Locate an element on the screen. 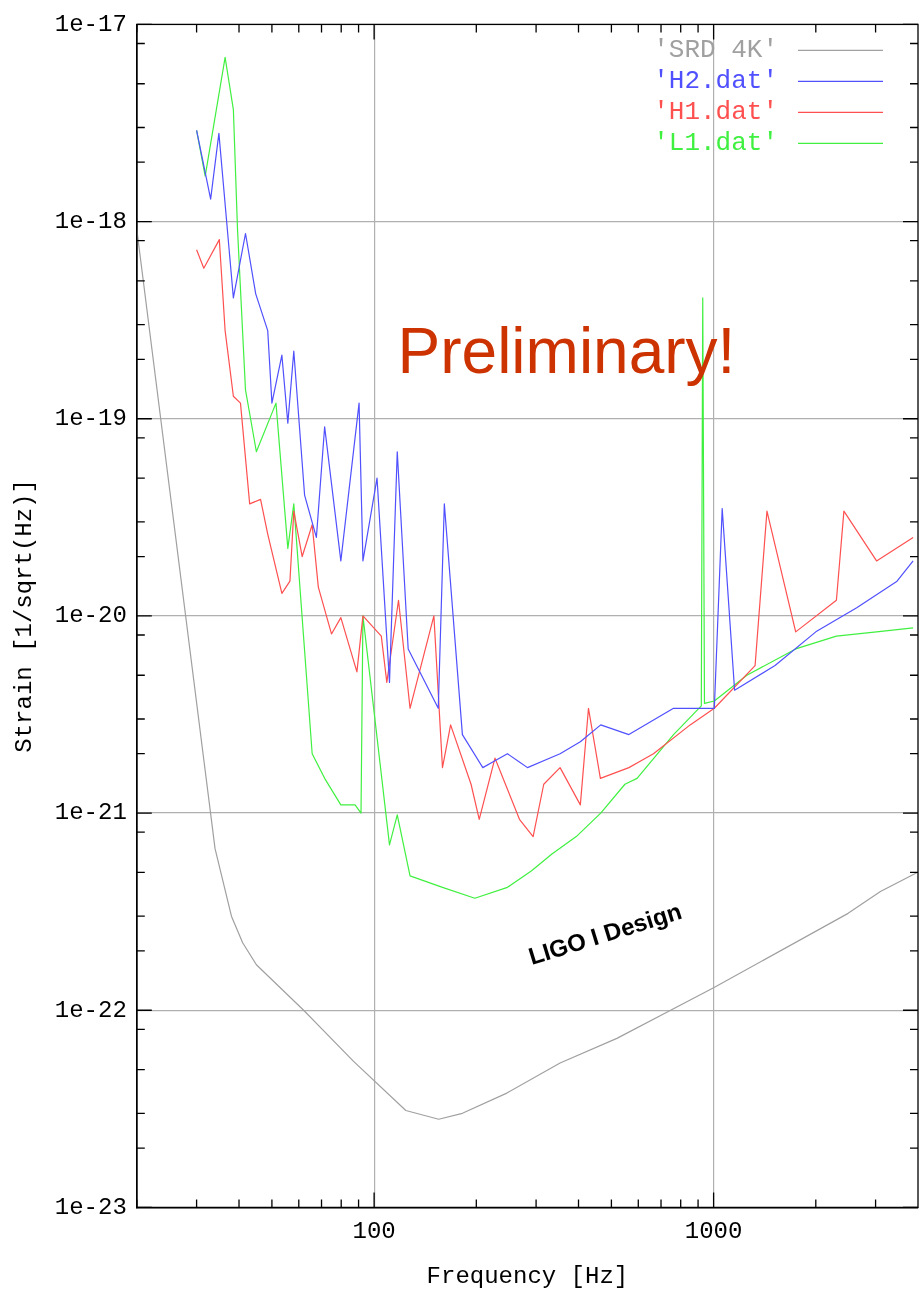 This screenshot has width=921, height=1299. y-tick-label: 1e-23 is located at coordinates (90, 1207).